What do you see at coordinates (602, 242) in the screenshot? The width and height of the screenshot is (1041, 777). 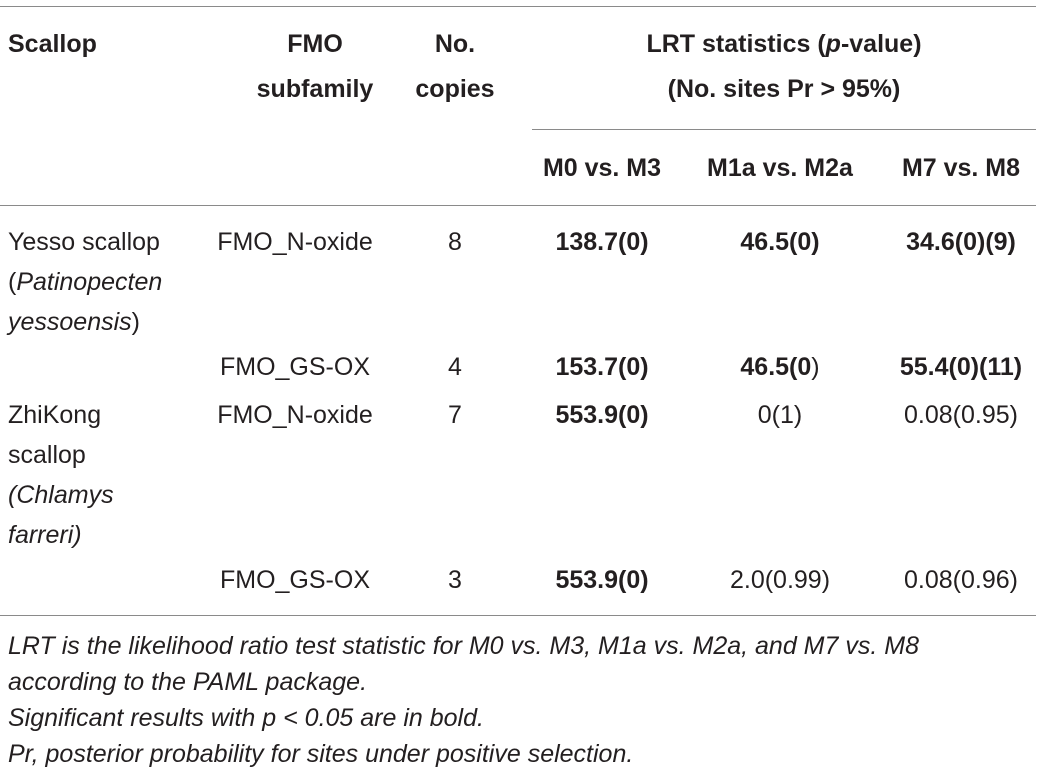 I see `row1-m0m3: 138.7(0)` at bounding box center [602, 242].